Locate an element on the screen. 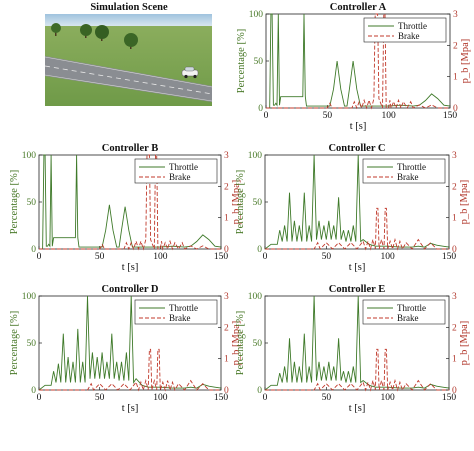 The width and height of the screenshot is (474, 451). car-icon is located at coordinates (190, 72).